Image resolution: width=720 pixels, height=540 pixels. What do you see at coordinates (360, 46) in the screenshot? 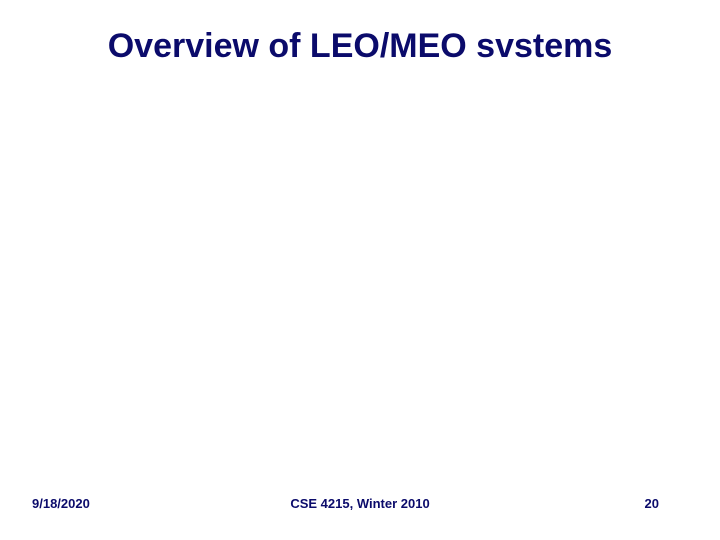
I see `slide-title: Overview of LEO/MEO svstems` at bounding box center [360, 46].